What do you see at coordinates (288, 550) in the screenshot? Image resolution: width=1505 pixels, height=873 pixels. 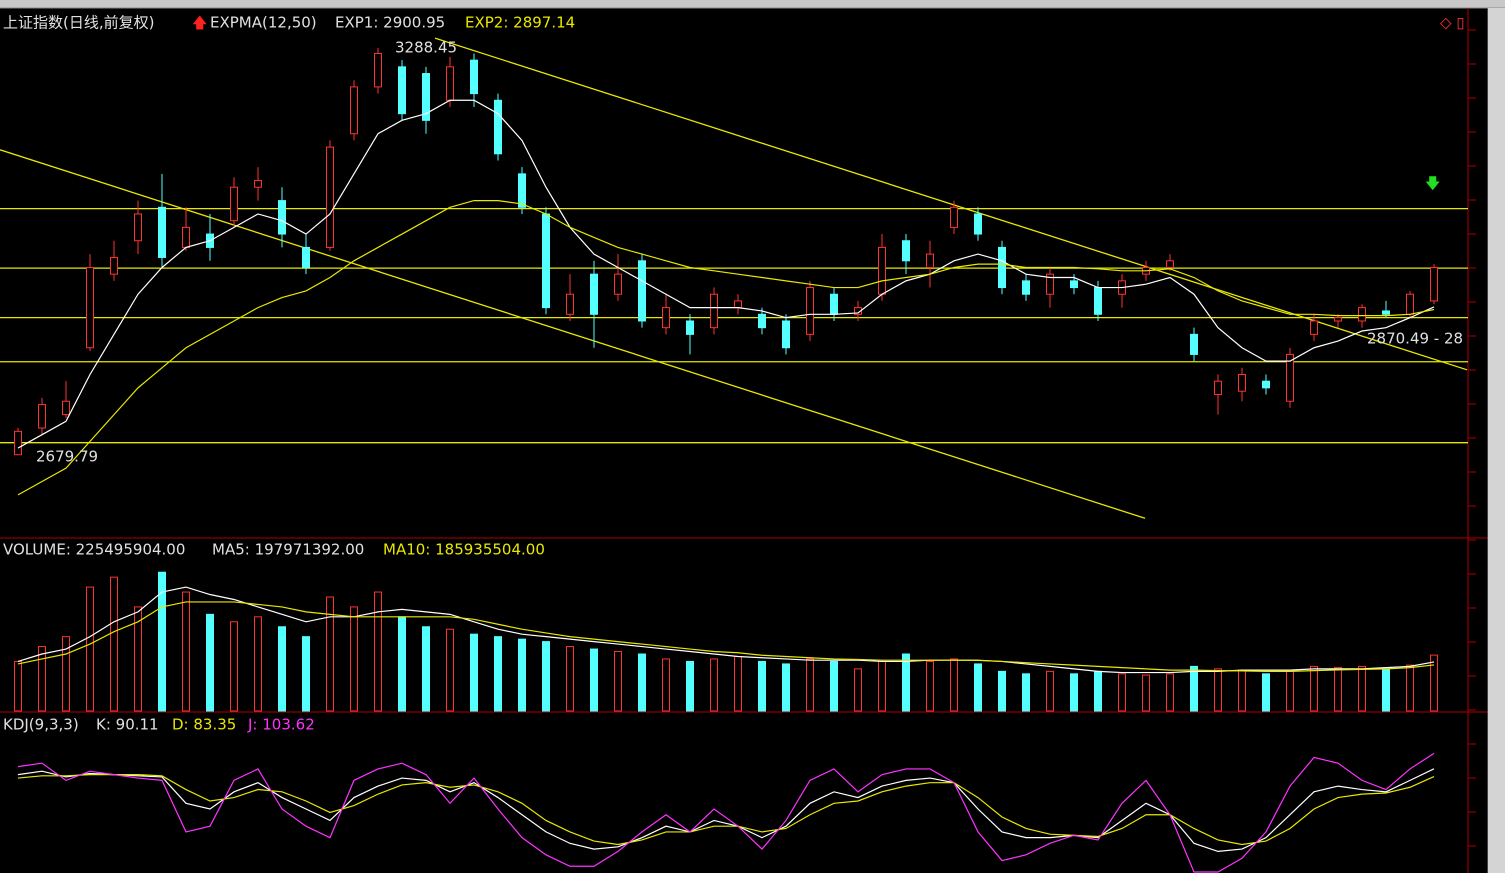 I see `legend-entry: MA5: 197971392.00` at bounding box center [288, 550].